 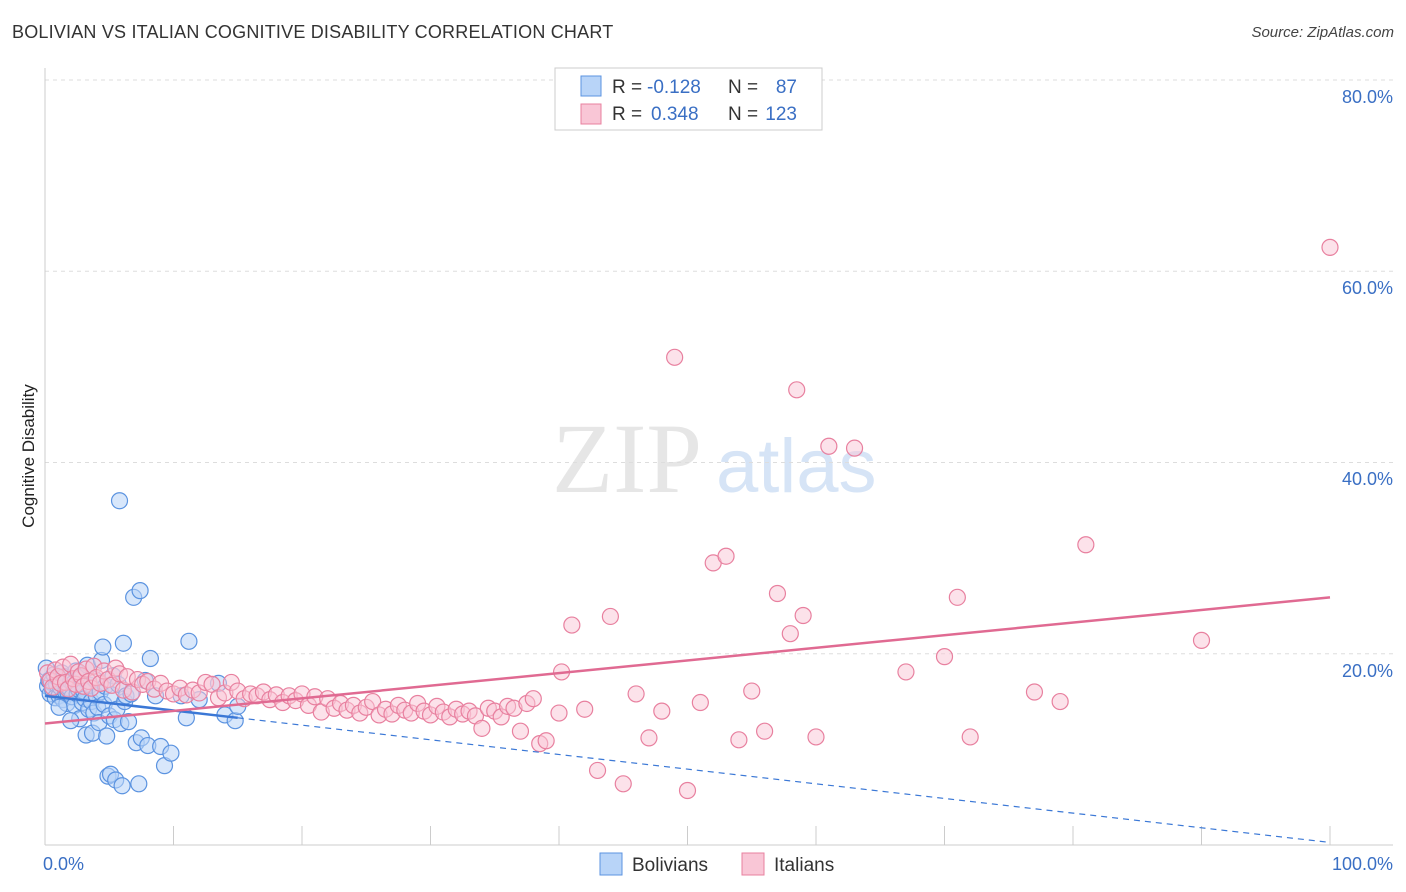 I want to click on legend-r-label-italians: R =, so click(x=627, y=114).